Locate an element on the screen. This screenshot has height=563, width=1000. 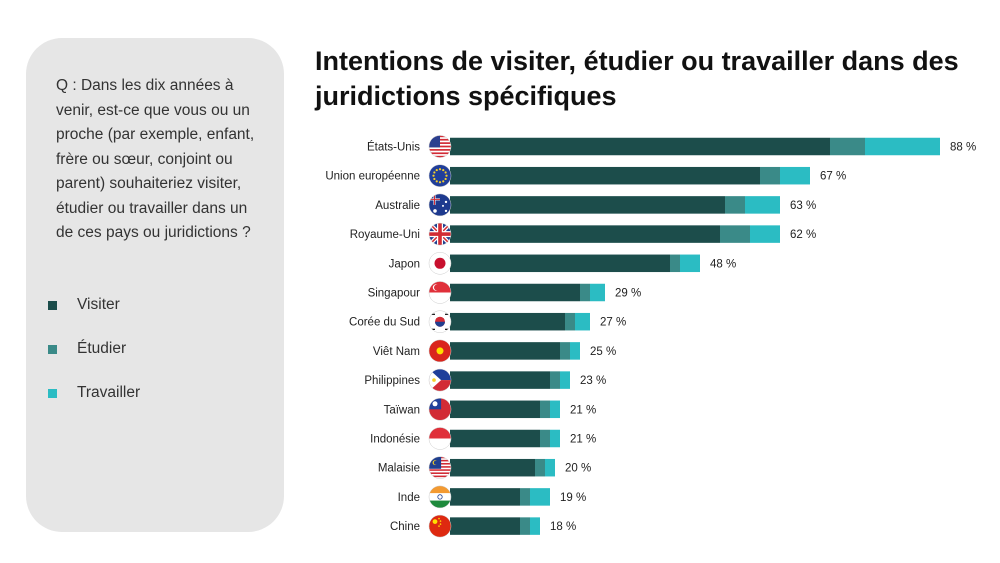
india-flag-icon is located at coordinates (440, 497).